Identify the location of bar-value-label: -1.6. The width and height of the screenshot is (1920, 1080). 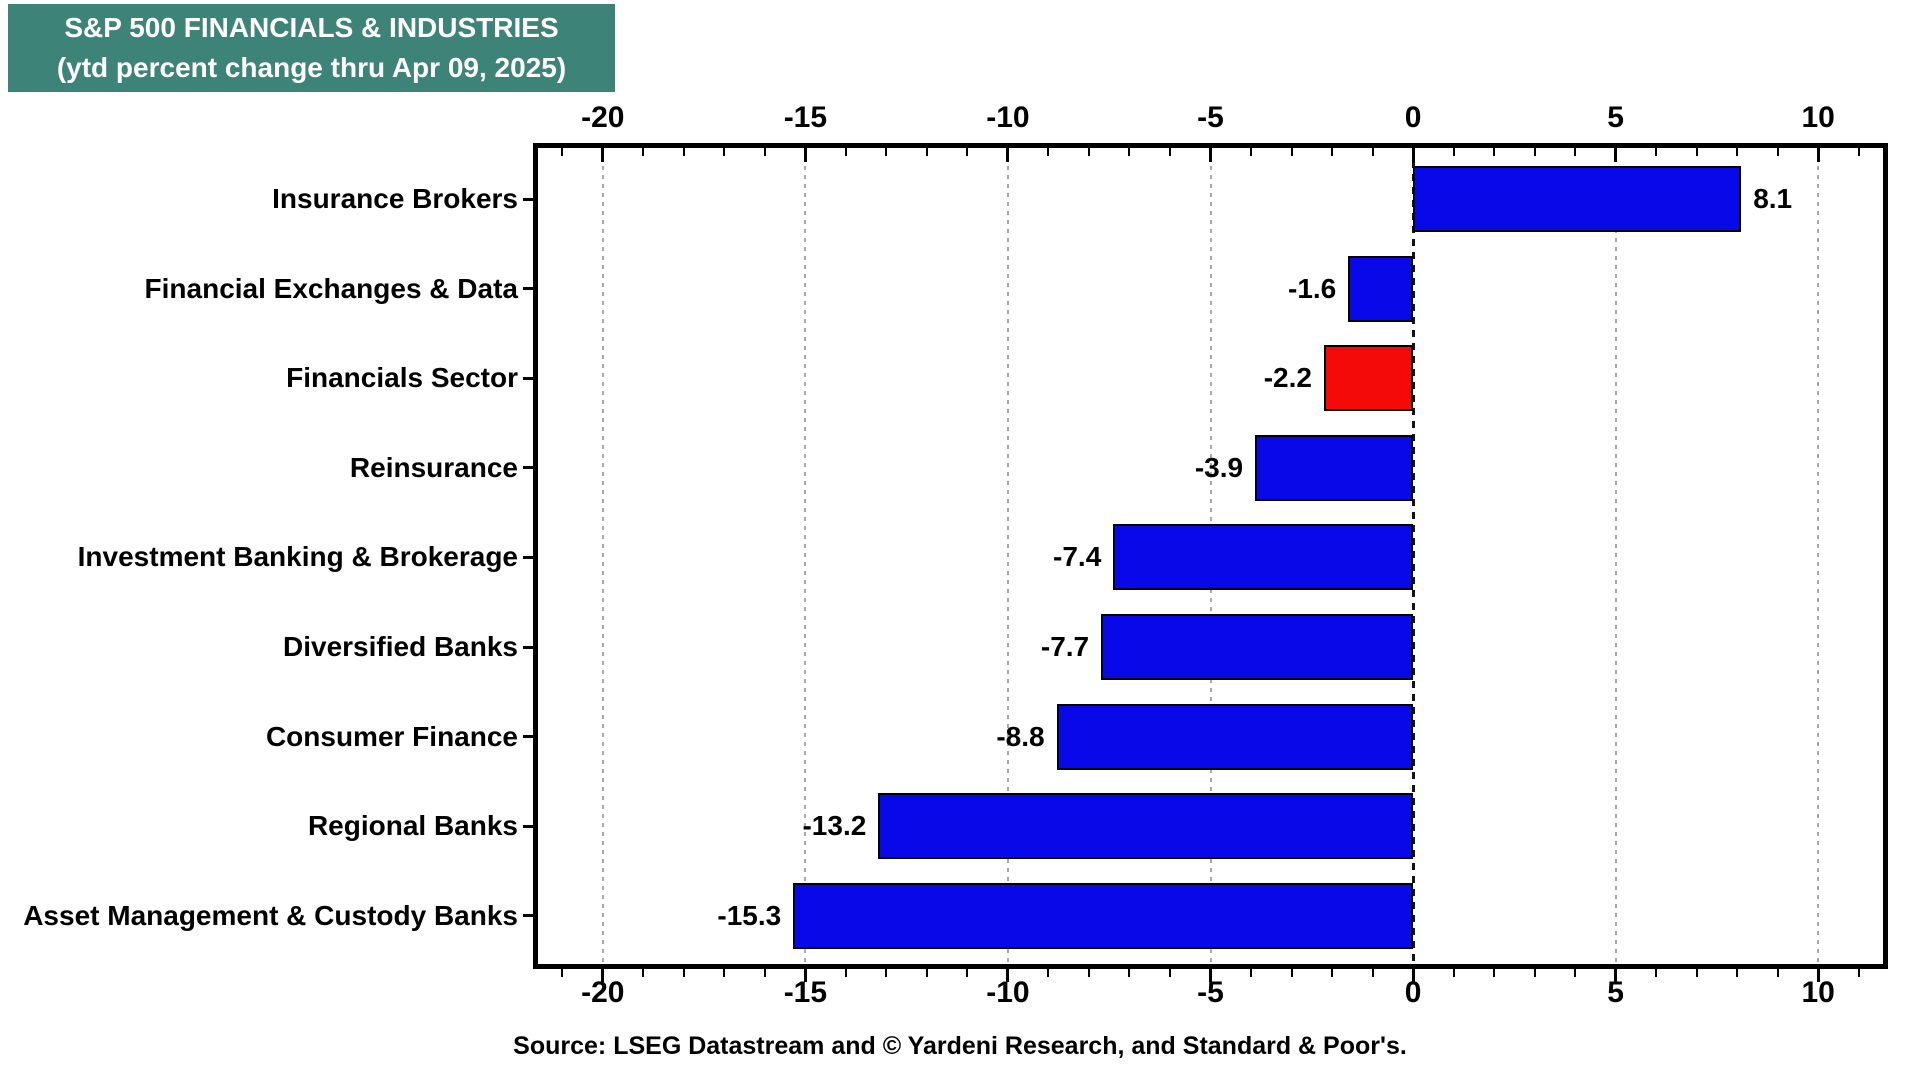
(1312, 288).